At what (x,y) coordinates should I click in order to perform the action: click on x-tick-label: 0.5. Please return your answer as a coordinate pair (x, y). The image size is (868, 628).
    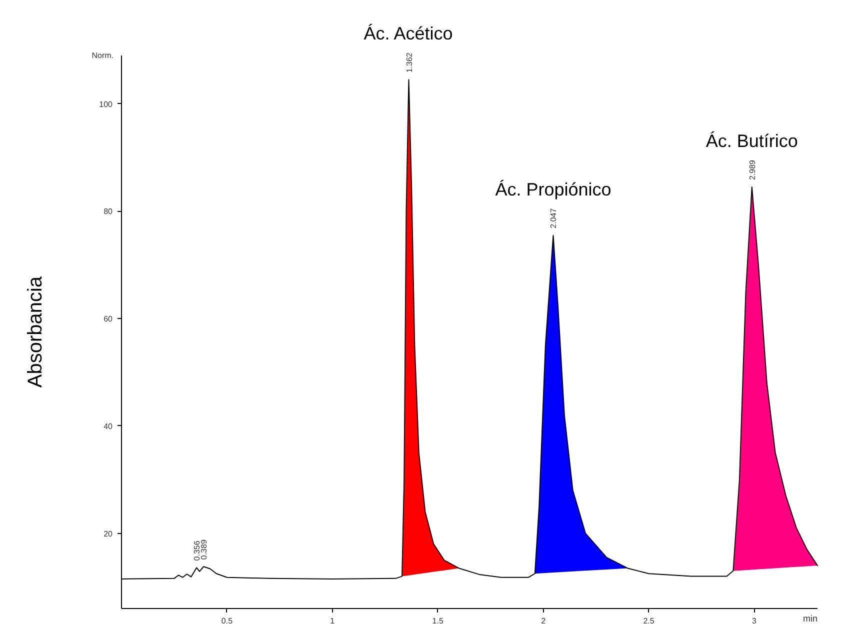
    Looking at the image, I should click on (227, 621).